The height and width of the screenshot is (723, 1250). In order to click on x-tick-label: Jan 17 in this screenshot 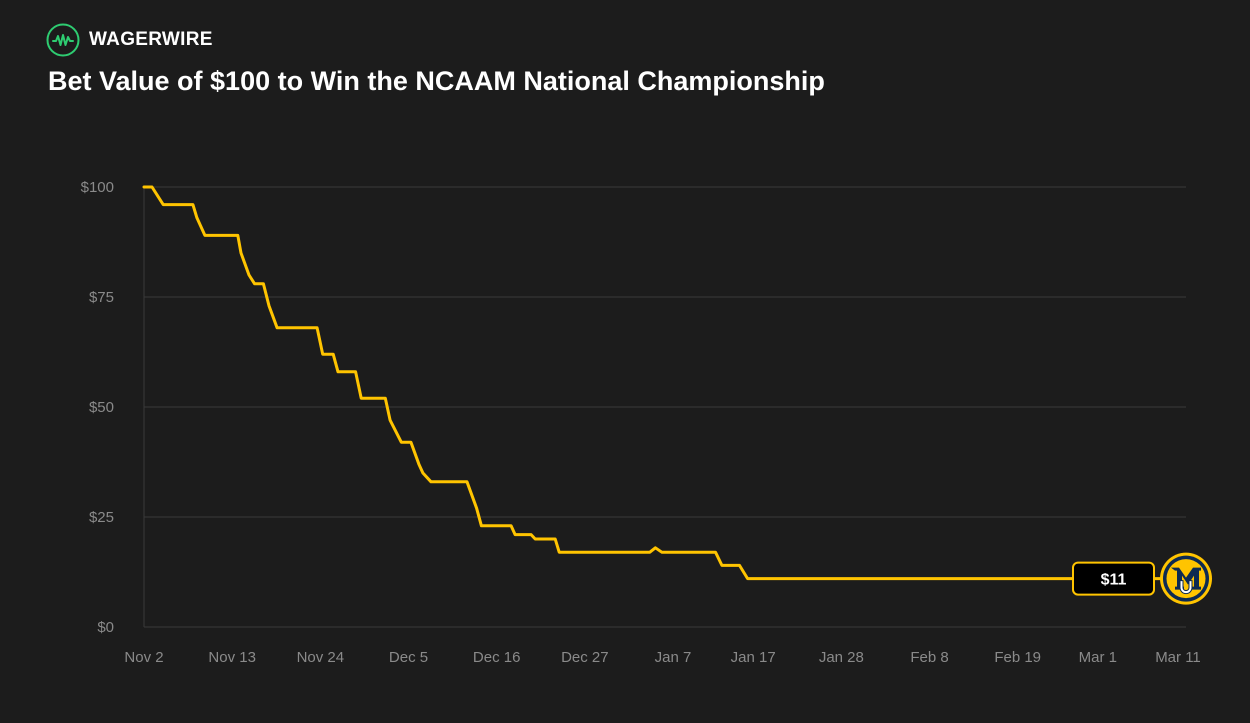, I will do `click(753, 657)`.